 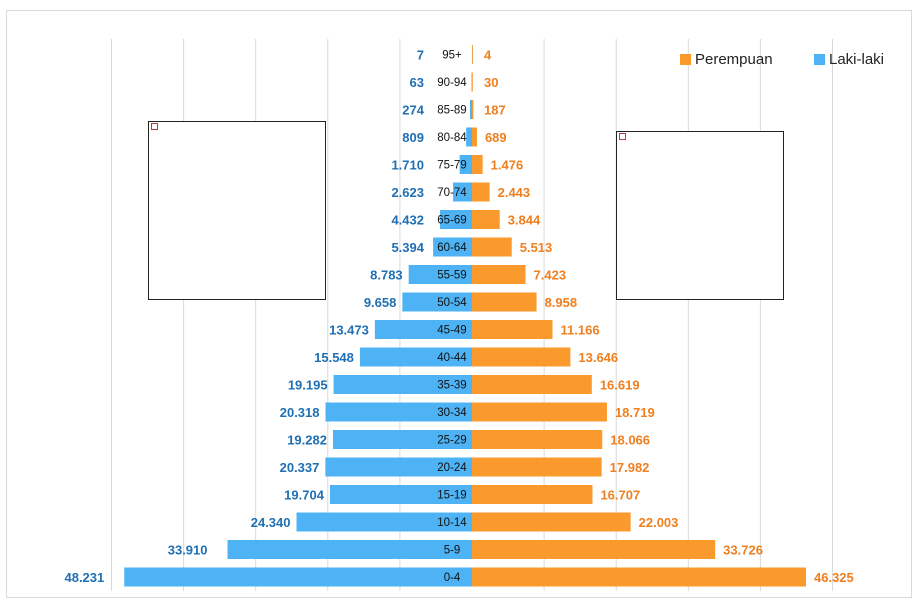 What do you see at coordinates (495, 110) in the screenshot?
I see `value-label-perempuan: 187` at bounding box center [495, 110].